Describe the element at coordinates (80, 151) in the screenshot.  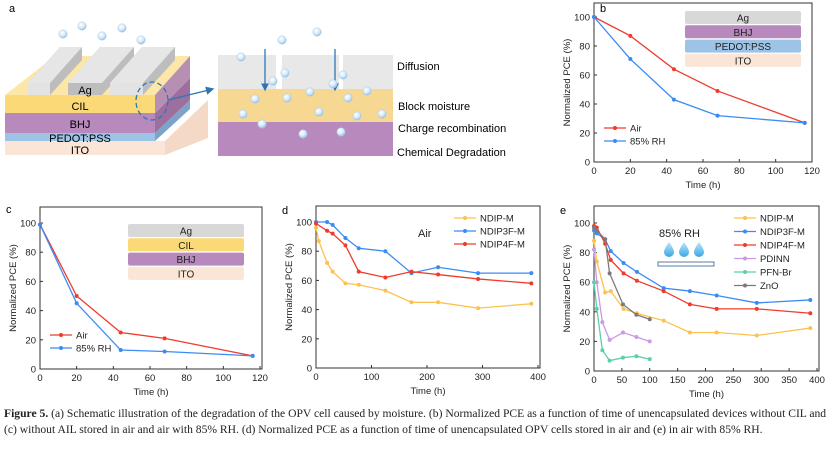
I see `stack-label-ito: ITO` at that location.